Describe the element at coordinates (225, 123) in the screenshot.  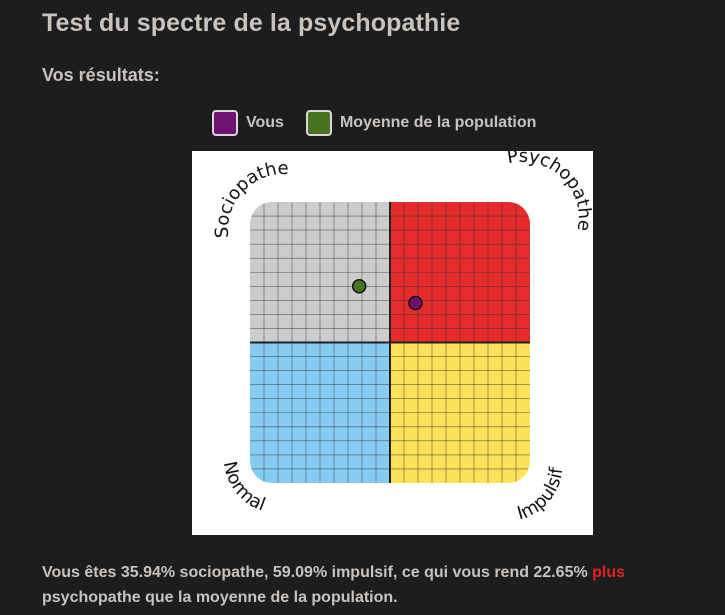
I see `legend-swatch-you` at that location.